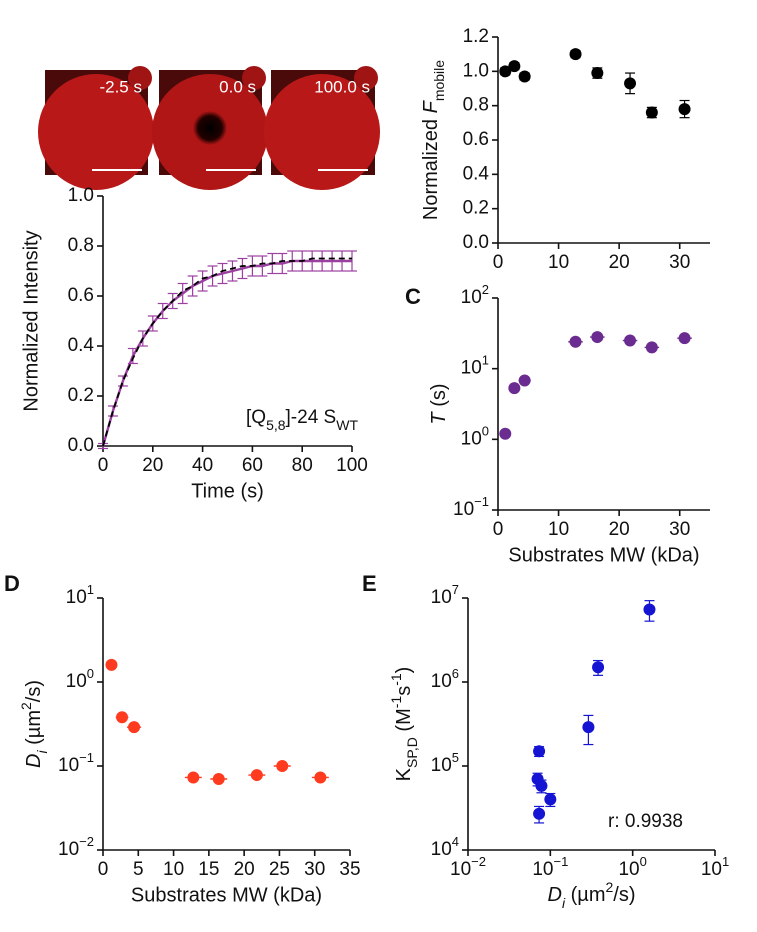 This screenshot has height=932, width=757. Describe the element at coordinates (279, 869) in the screenshot. I see `tick-label: 25` at that location.